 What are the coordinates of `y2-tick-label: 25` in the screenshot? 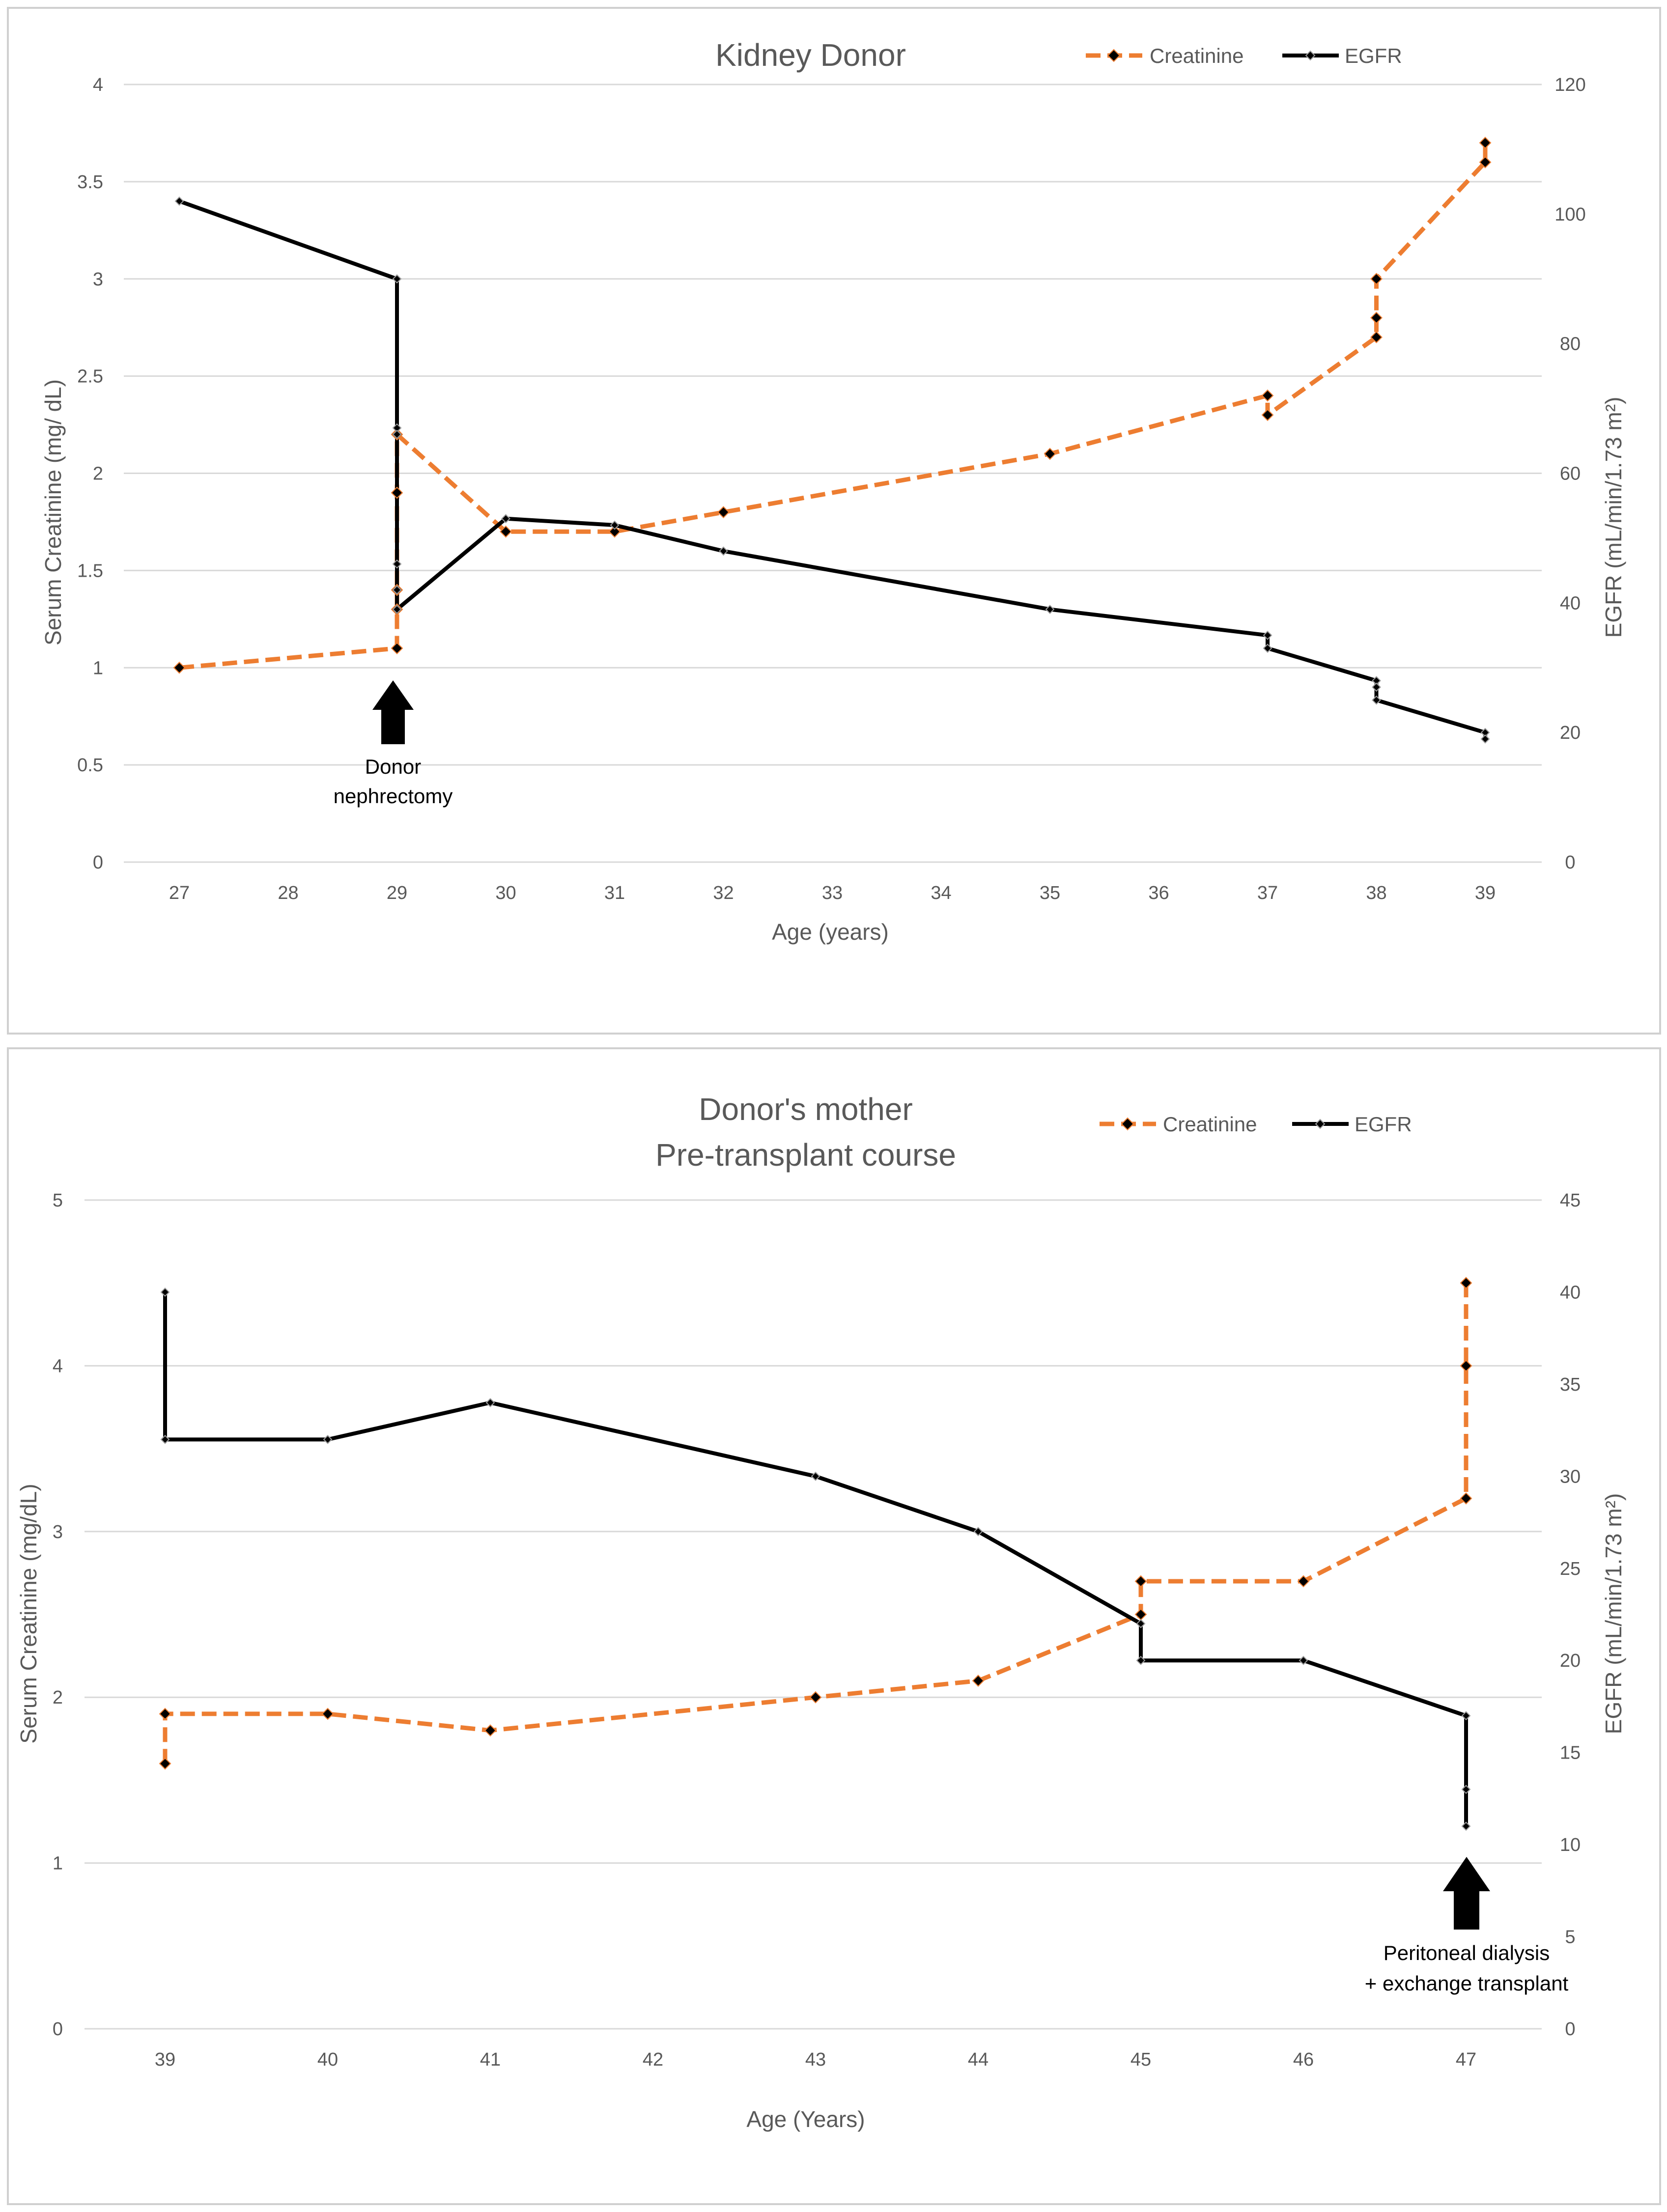 It's located at (1570, 1569).